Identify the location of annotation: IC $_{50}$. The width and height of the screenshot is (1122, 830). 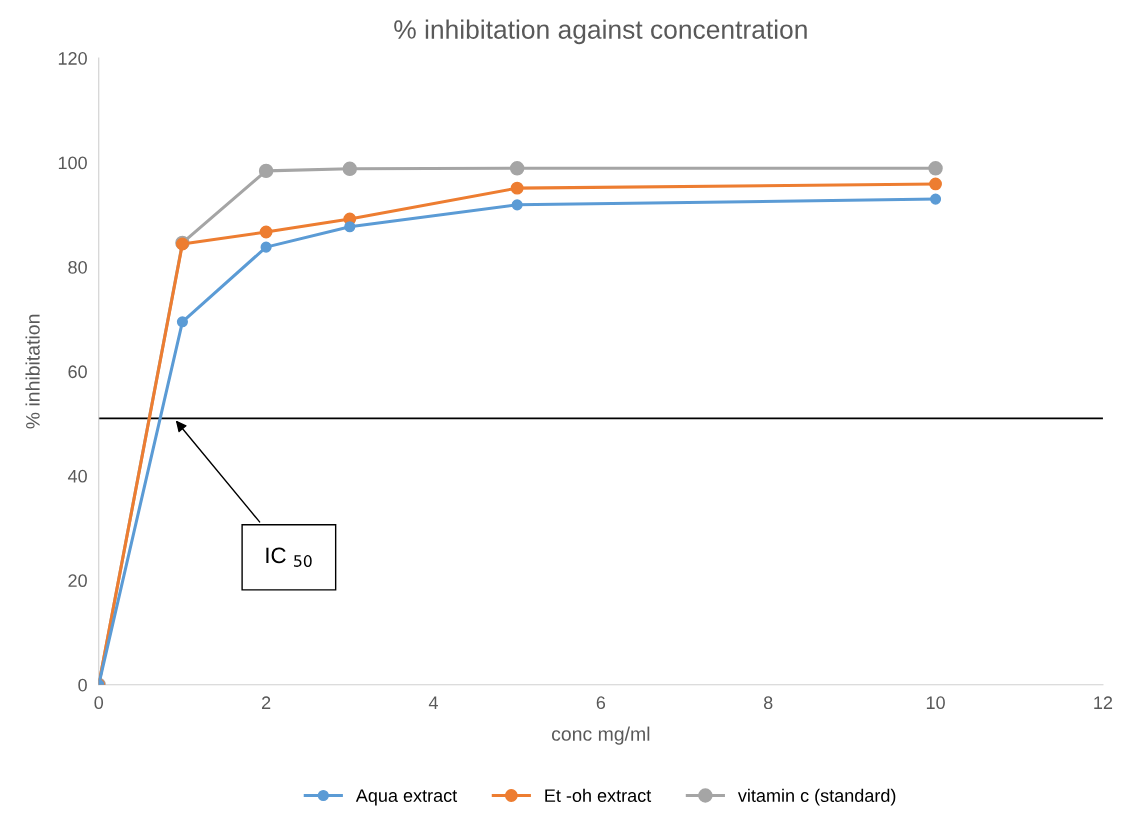
(289, 557).